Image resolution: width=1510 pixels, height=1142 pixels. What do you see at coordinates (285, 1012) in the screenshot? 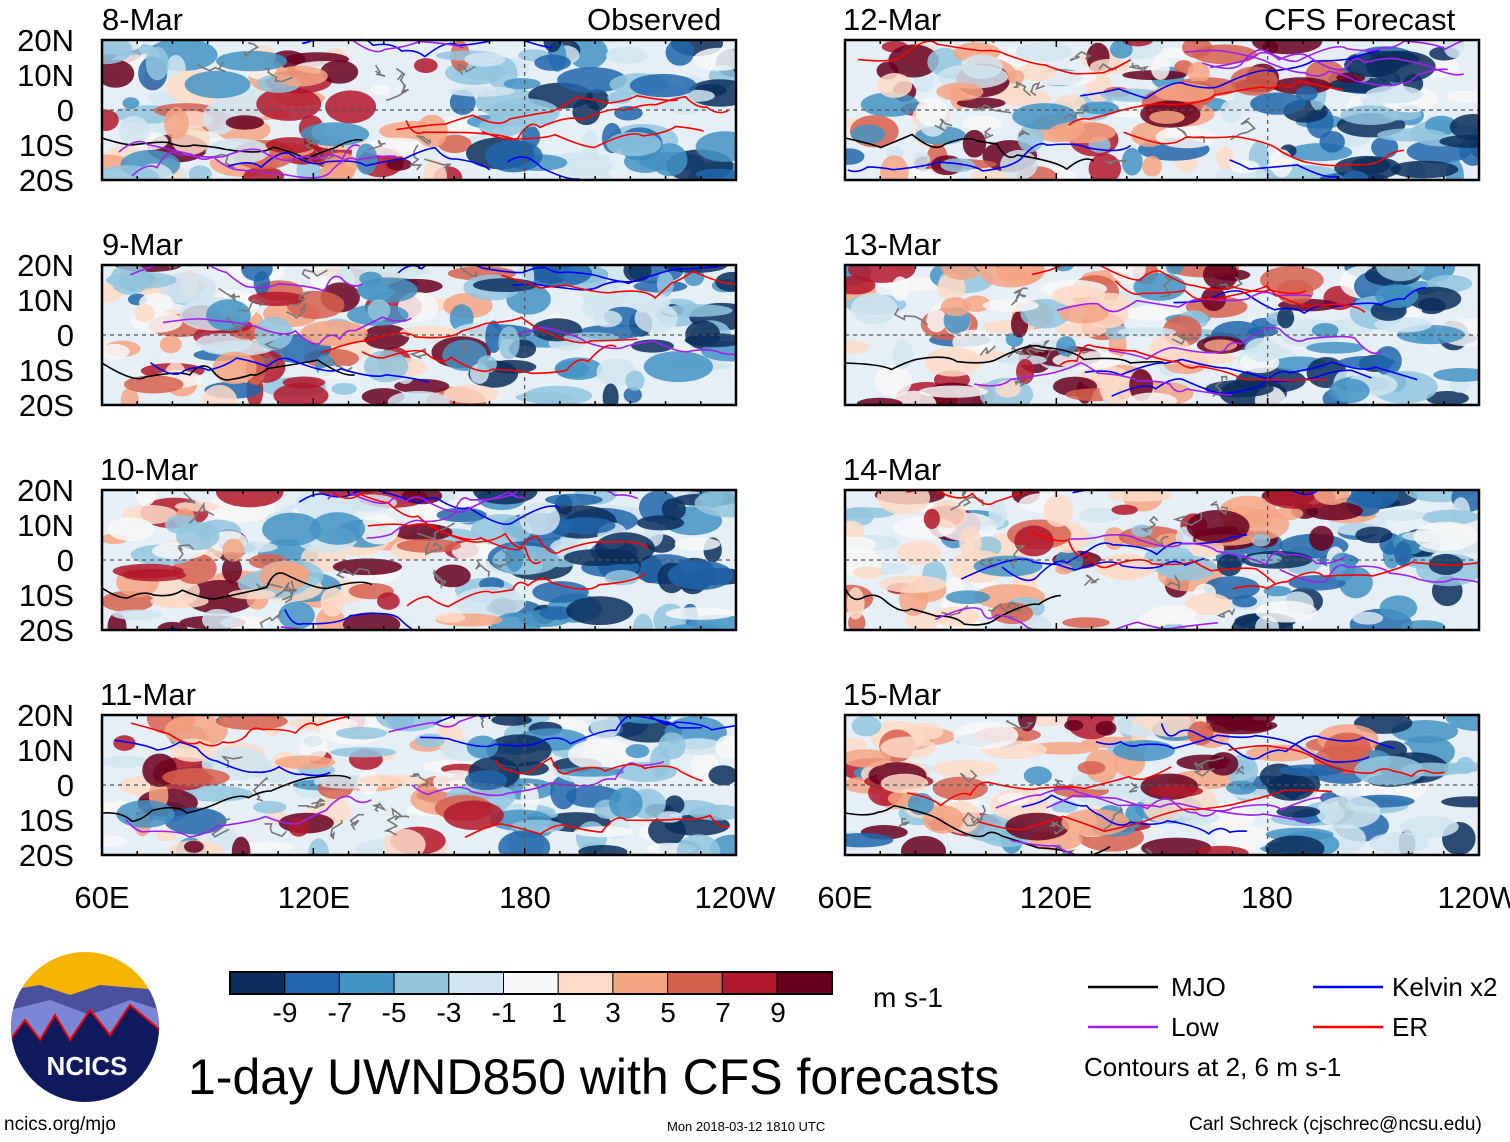
I see `colorbar-label: -9` at bounding box center [285, 1012].